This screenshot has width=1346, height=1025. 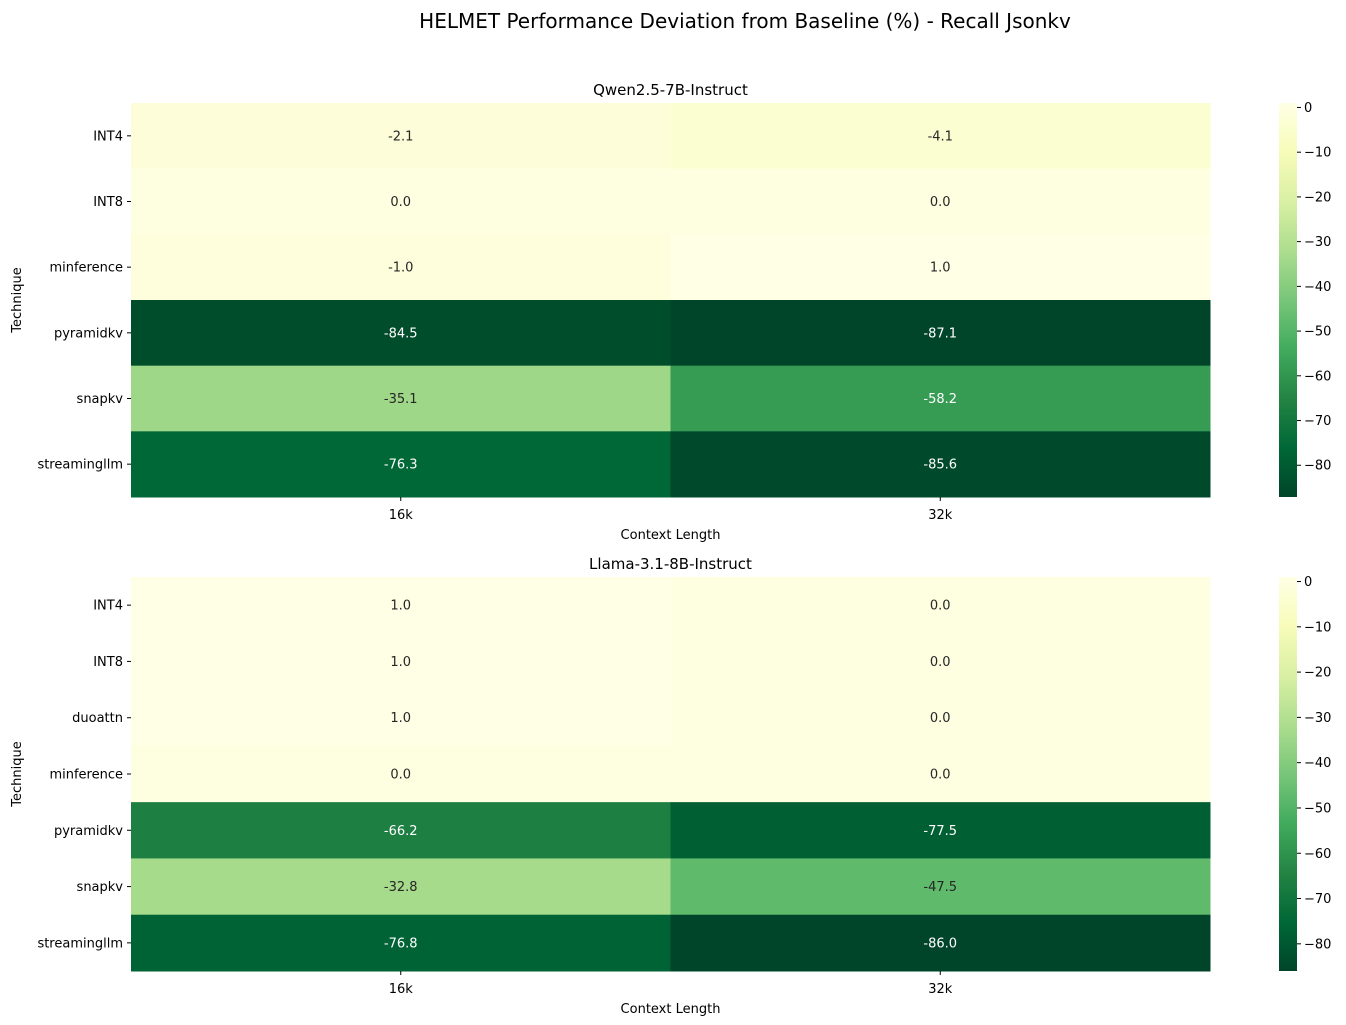 I want to click on cell-value-label: -87.1, so click(x=940, y=333).